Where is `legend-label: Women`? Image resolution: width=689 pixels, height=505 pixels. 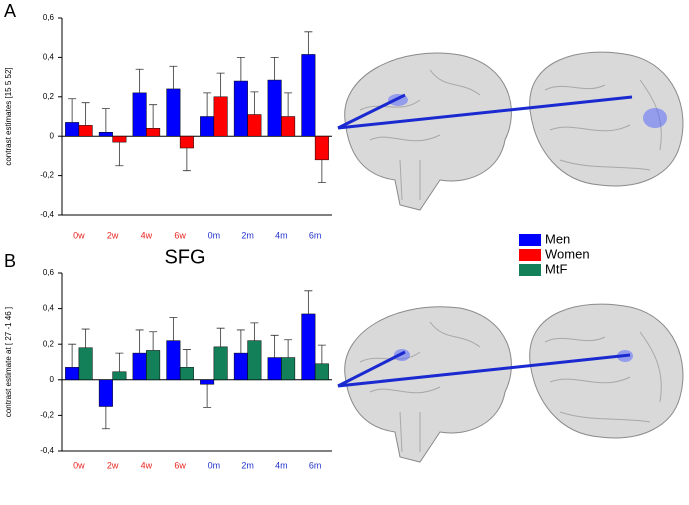
legend-label: Women is located at coordinates (567, 253).